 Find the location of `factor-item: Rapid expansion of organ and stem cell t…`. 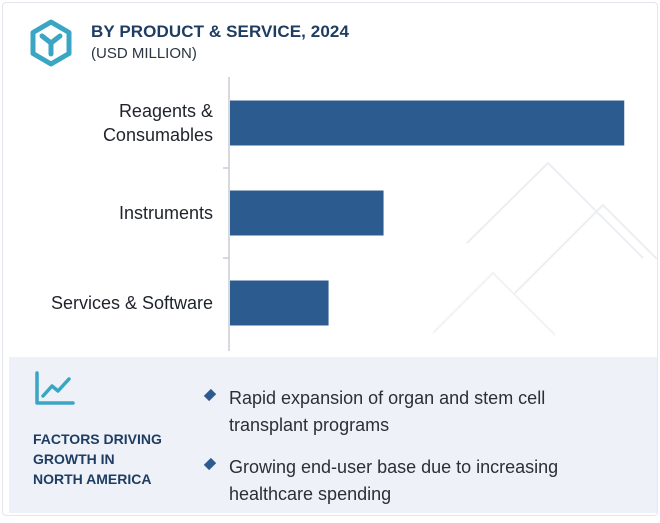

factor-item: Rapid expansion of organ and stem cell t… is located at coordinates (404, 412).